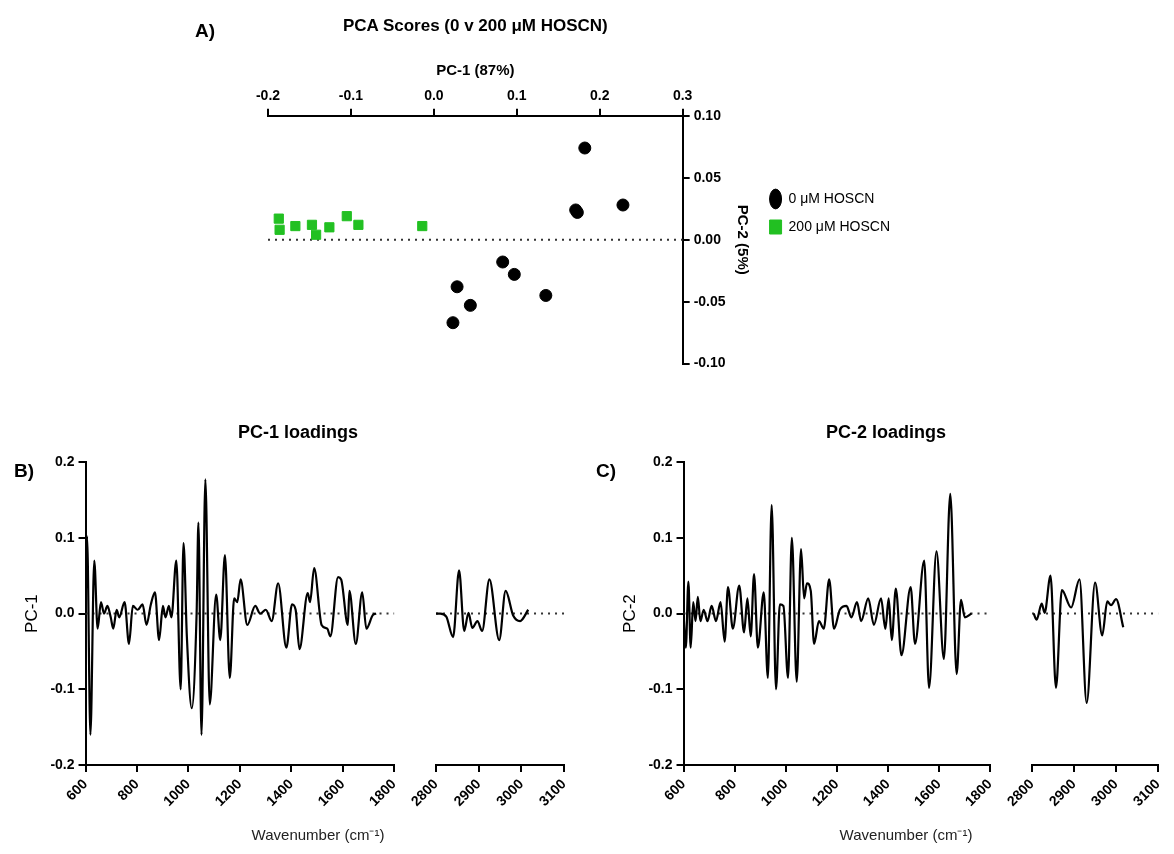 This screenshot has width=1174, height=854. Describe the element at coordinates (831, 197) in the screenshot. I see `legend-label: 0 μM HOSCN` at that location.